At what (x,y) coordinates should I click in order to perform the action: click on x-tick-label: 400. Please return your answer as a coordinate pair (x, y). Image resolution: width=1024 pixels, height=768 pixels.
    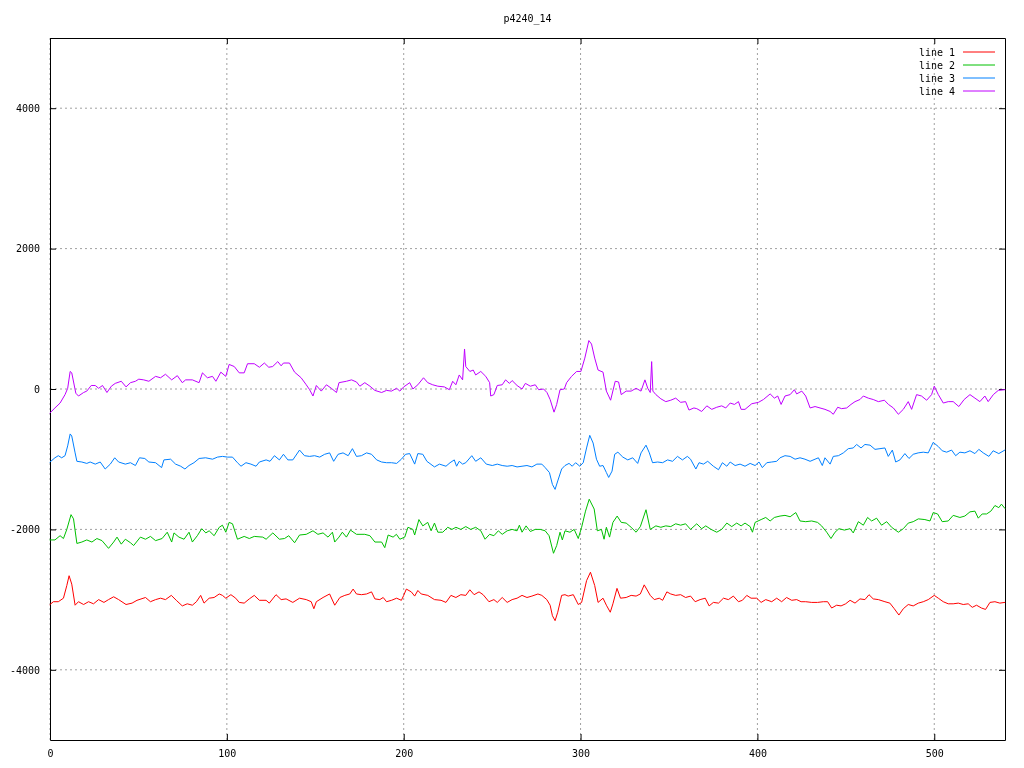
    Looking at the image, I should click on (757, 754).